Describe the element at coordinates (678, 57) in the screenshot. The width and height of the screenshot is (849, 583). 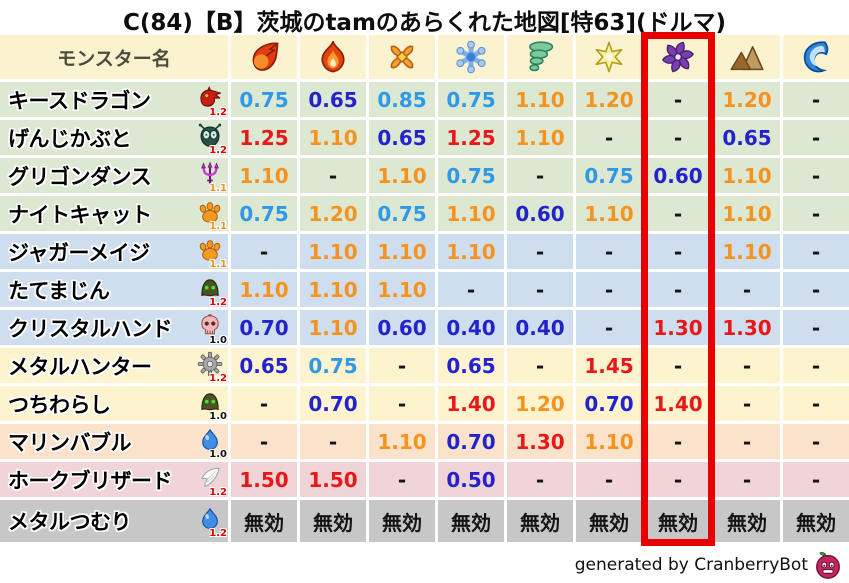
I see `purple-pinwheel-icon` at that location.